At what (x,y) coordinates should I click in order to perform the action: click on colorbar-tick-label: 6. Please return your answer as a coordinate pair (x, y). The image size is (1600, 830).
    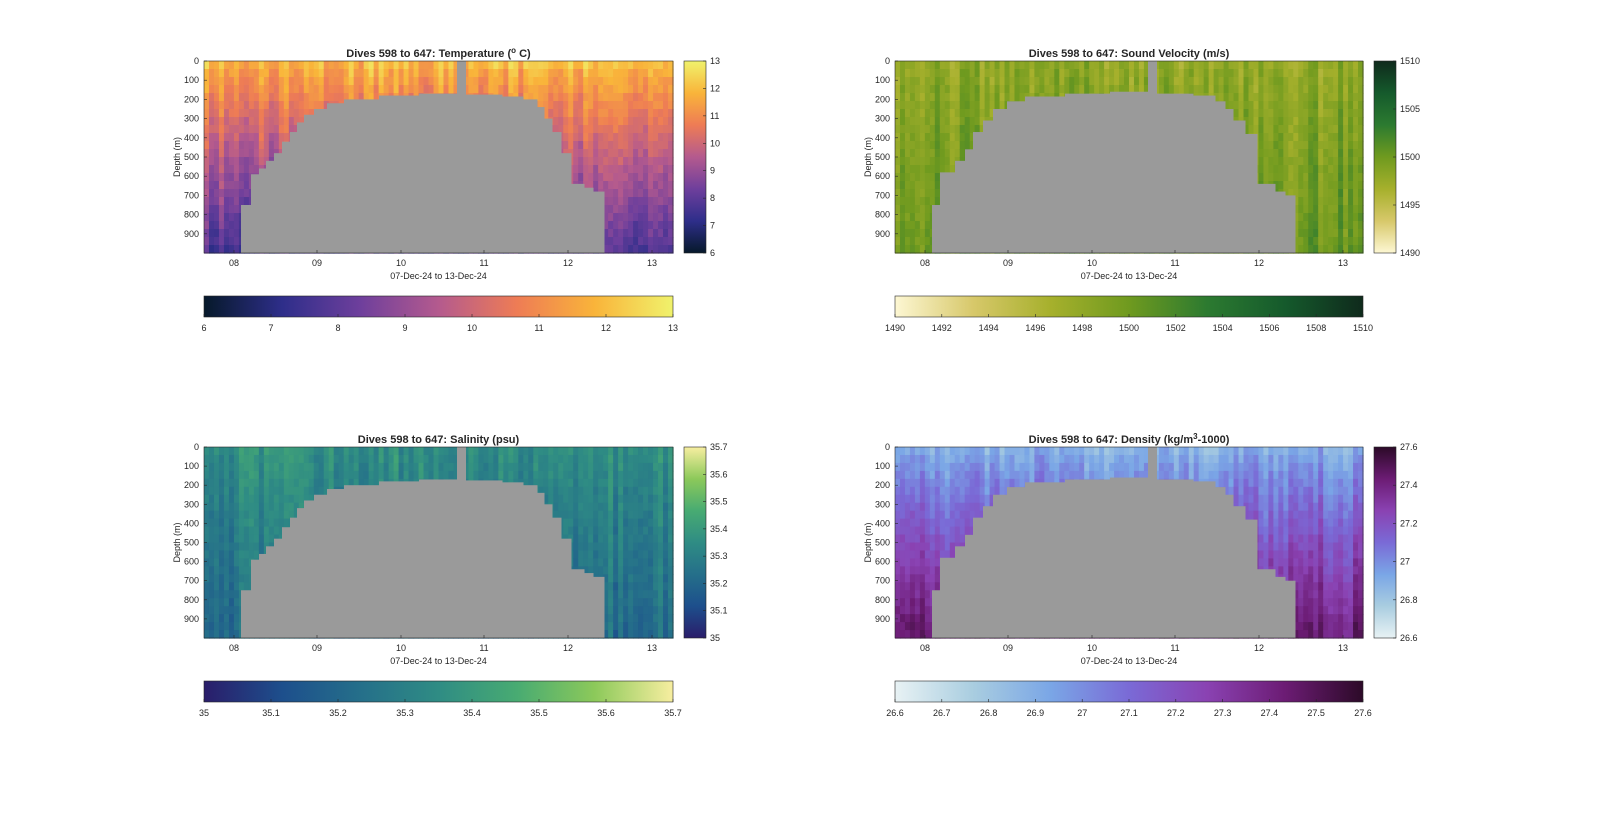
    Looking at the image, I should click on (712, 253).